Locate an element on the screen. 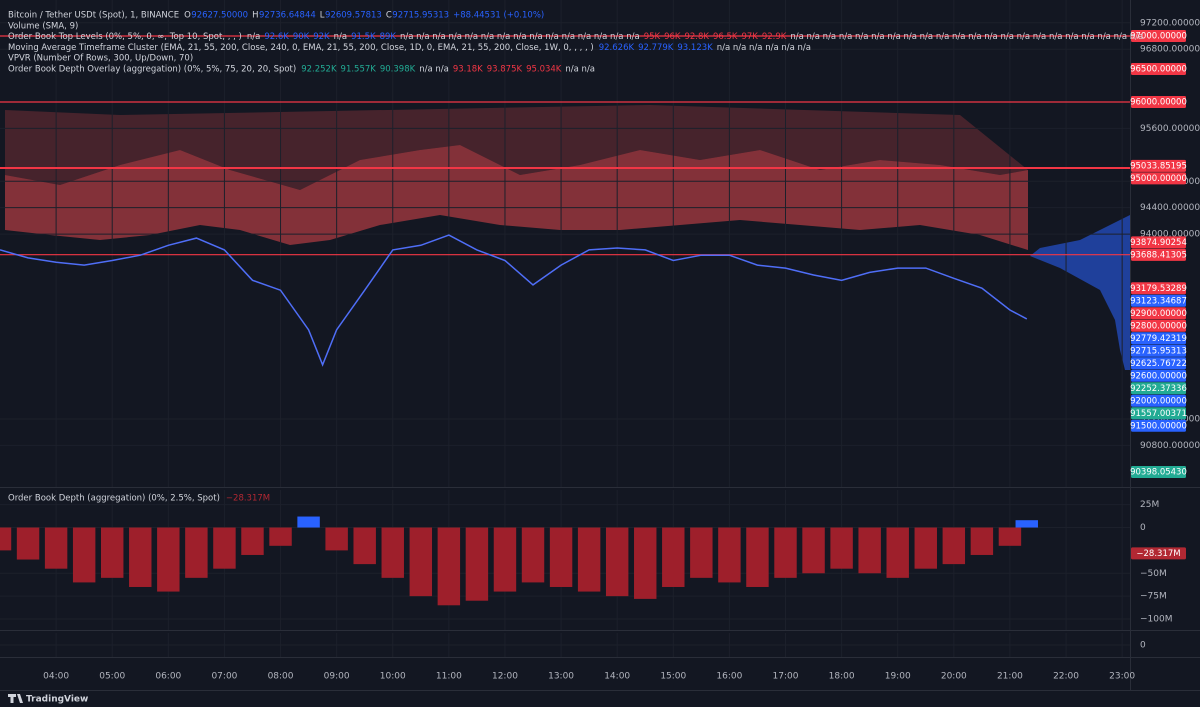 The image size is (1200, 707). legend-value: 90K is located at coordinates (301, 37).